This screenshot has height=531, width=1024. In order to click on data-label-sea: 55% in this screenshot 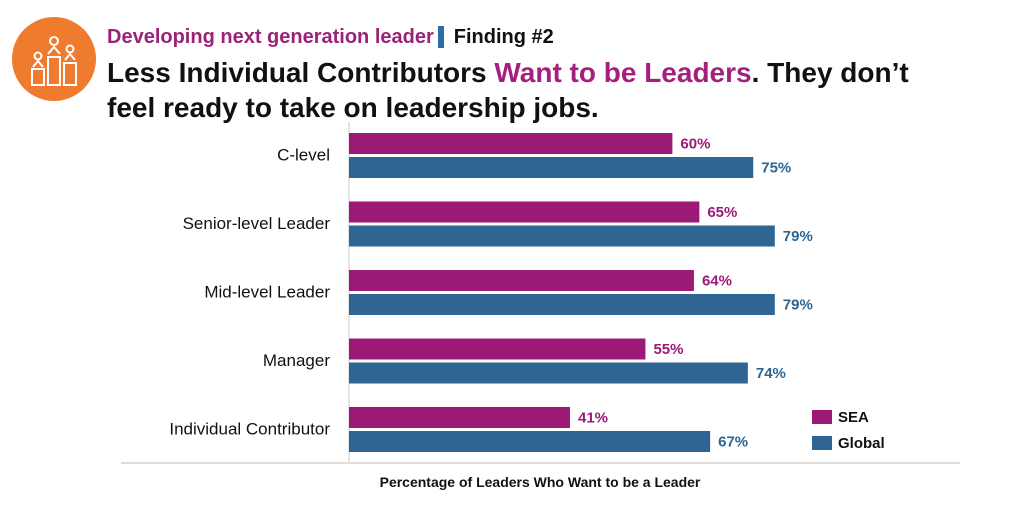, I will do `click(668, 349)`.